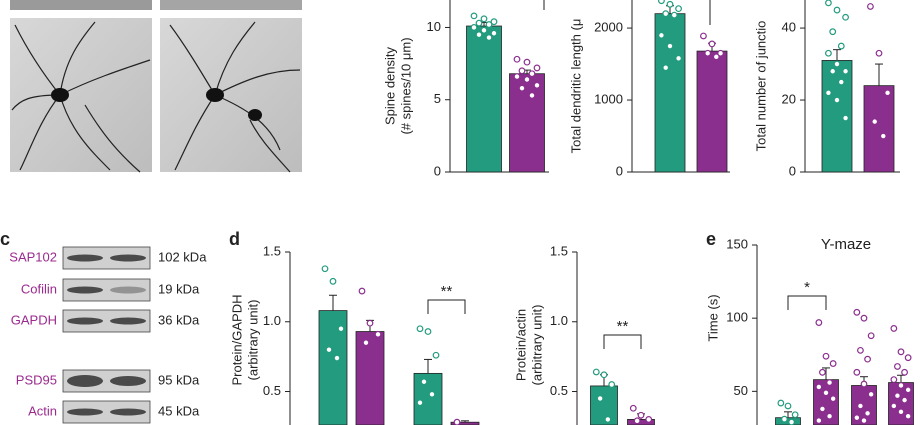 This screenshot has width=920, height=425. What do you see at coordinates (81, 5) in the screenshot?
I see `micrograph-strip` at bounding box center [81, 5].